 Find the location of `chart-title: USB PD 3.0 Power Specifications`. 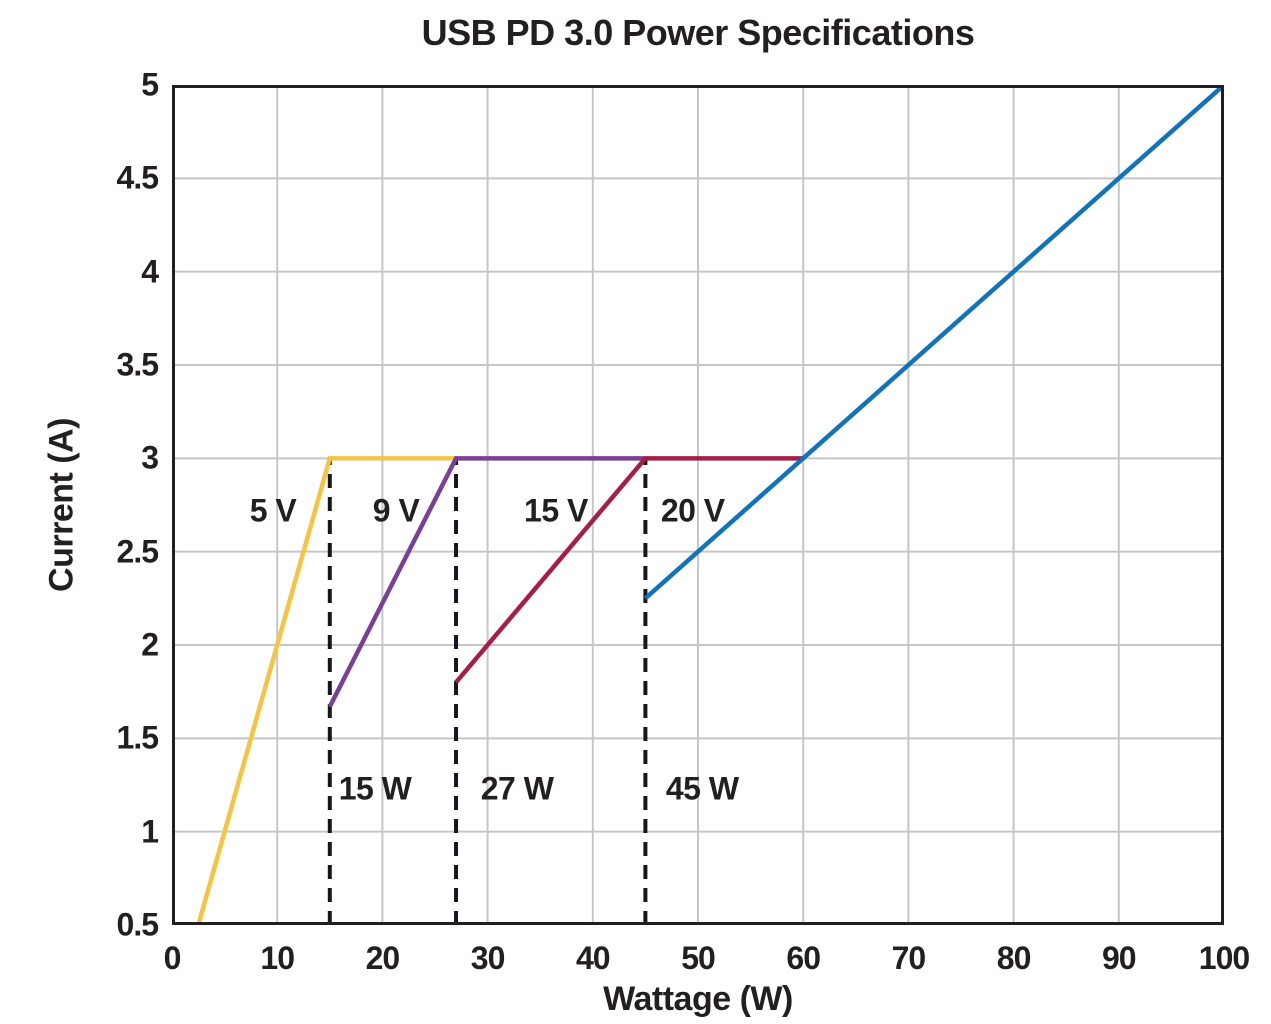

chart-title: USB PD 3.0 Power Specifications is located at coordinates (698, 32).